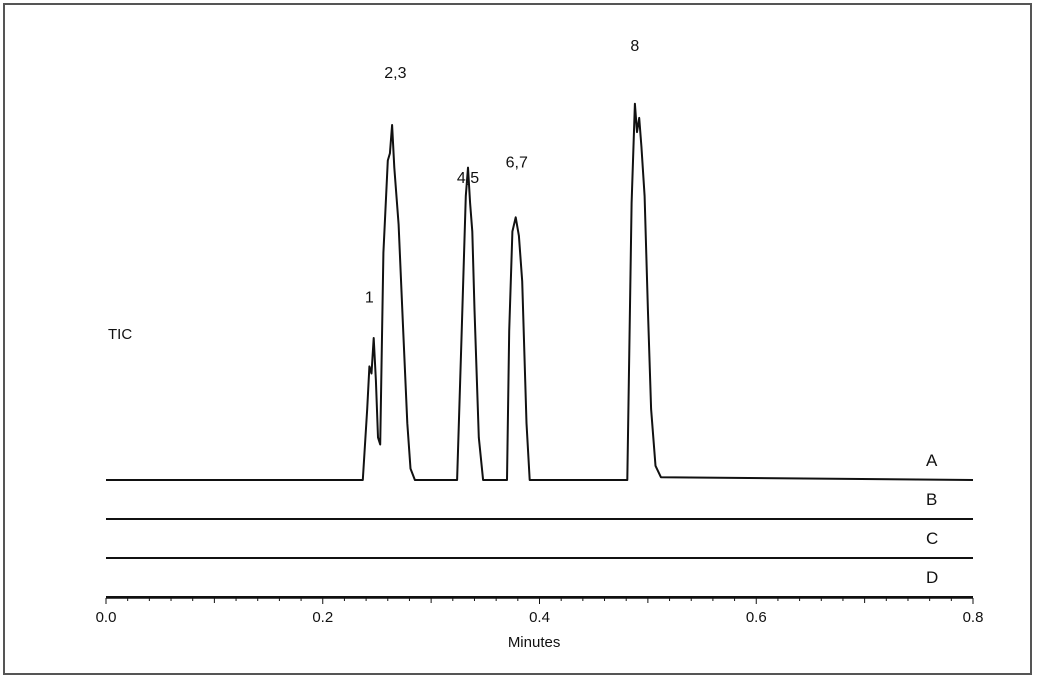  I want to click on x-tick-label: 0.4, so click(539, 617).